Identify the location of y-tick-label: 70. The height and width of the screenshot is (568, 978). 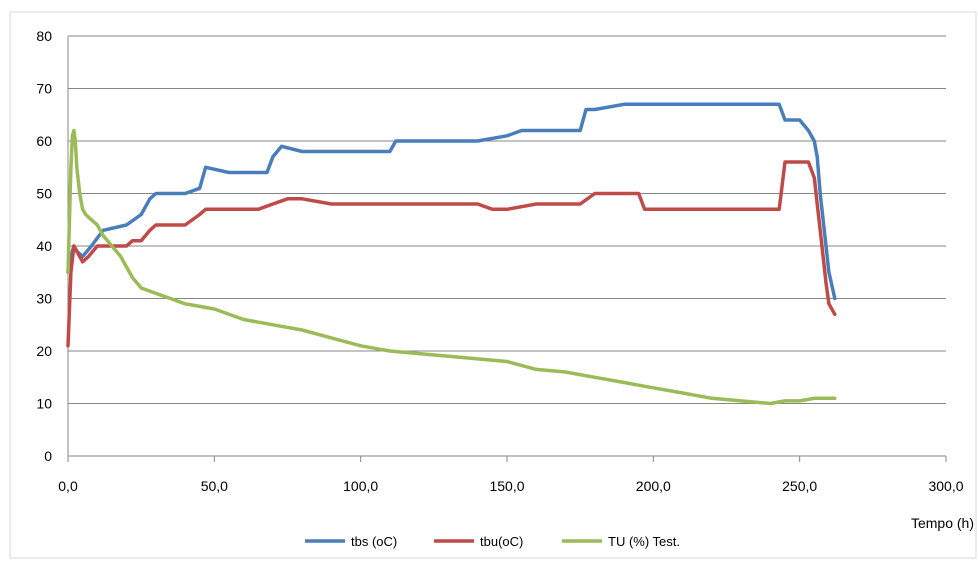
(44, 89).